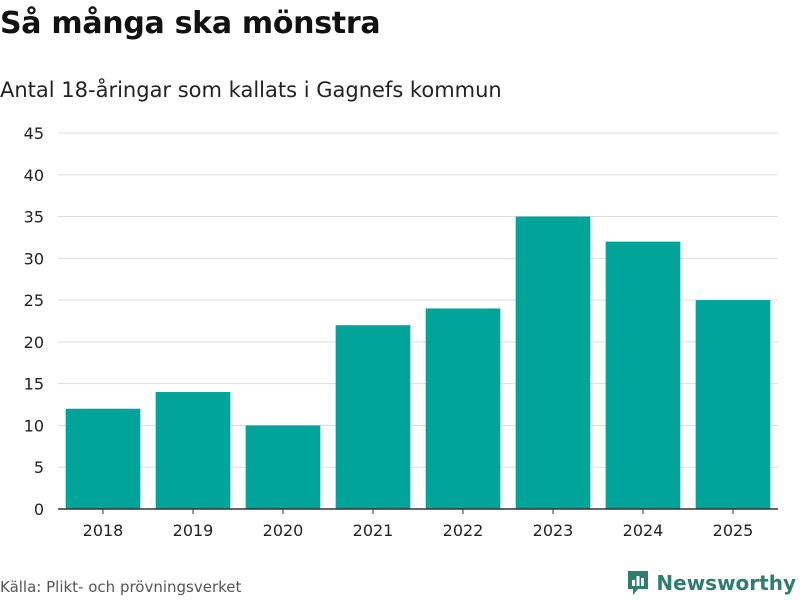 The width and height of the screenshot is (800, 600). I want to click on brand-name: Newsworthy, so click(726, 583).